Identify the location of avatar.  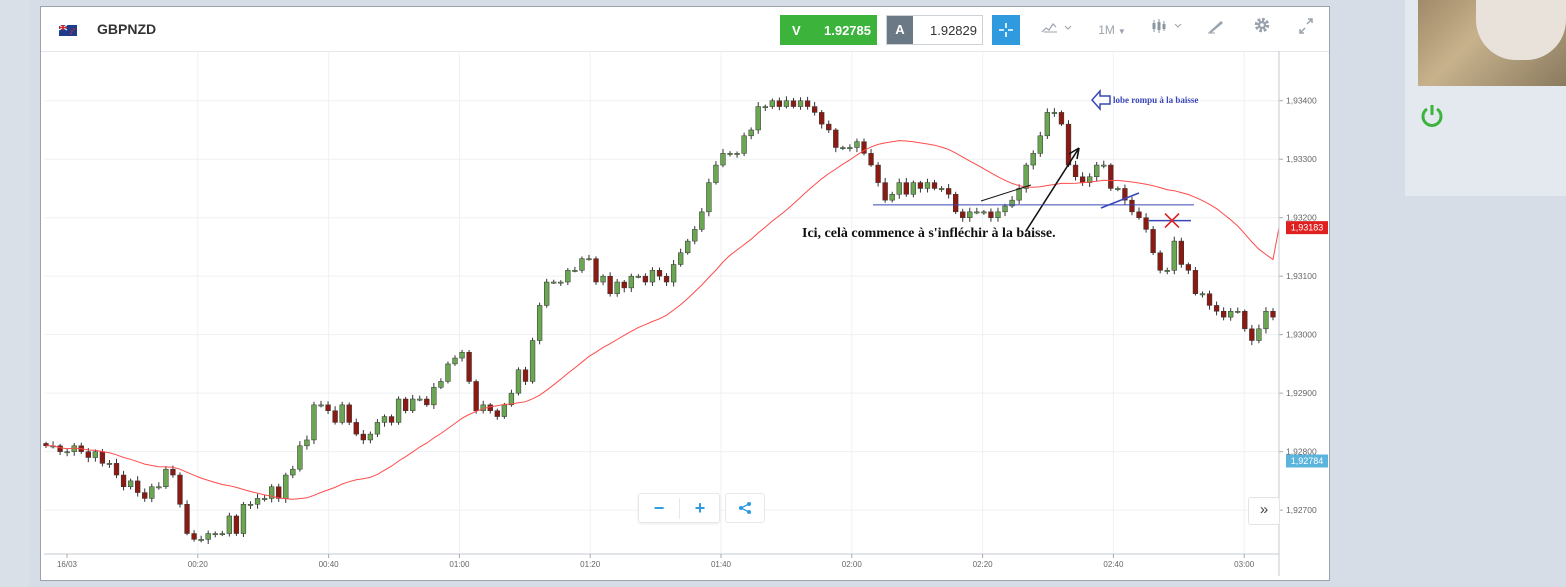
(1492, 43).